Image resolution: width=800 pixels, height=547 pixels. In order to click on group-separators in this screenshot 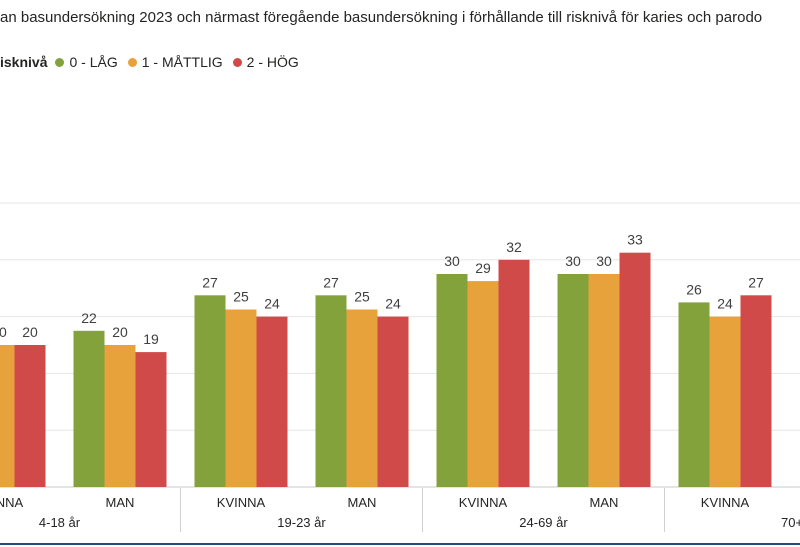, I will do `click(422, 510)`.